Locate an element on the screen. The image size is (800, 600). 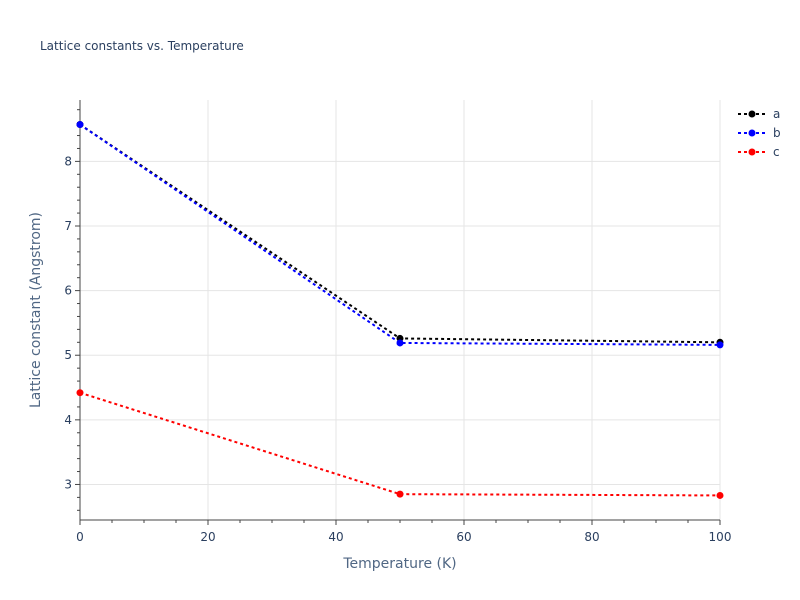
y-tick-label: 6 is located at coordinates (68, 291).